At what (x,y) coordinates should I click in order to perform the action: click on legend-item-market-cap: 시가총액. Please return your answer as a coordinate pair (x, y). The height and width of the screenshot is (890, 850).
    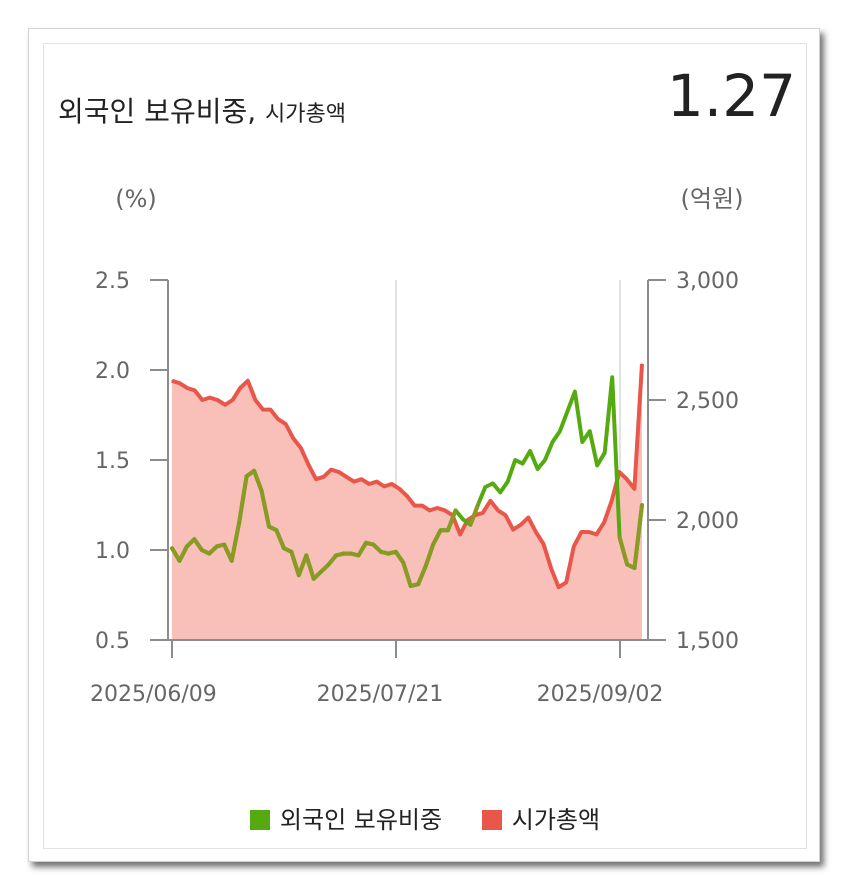
    Looking at the image, I should click on (541, 817).